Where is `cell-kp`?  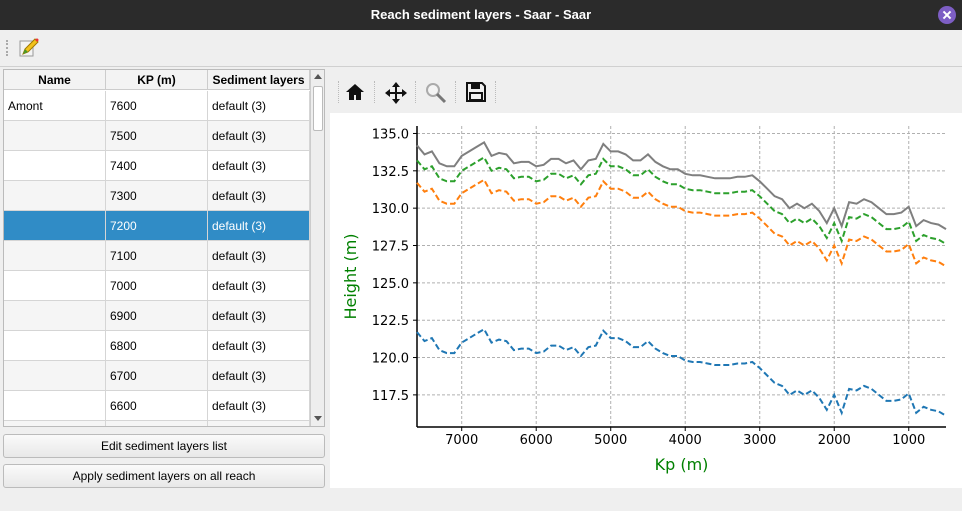 cell-kp is located at coordinates (157, 423).